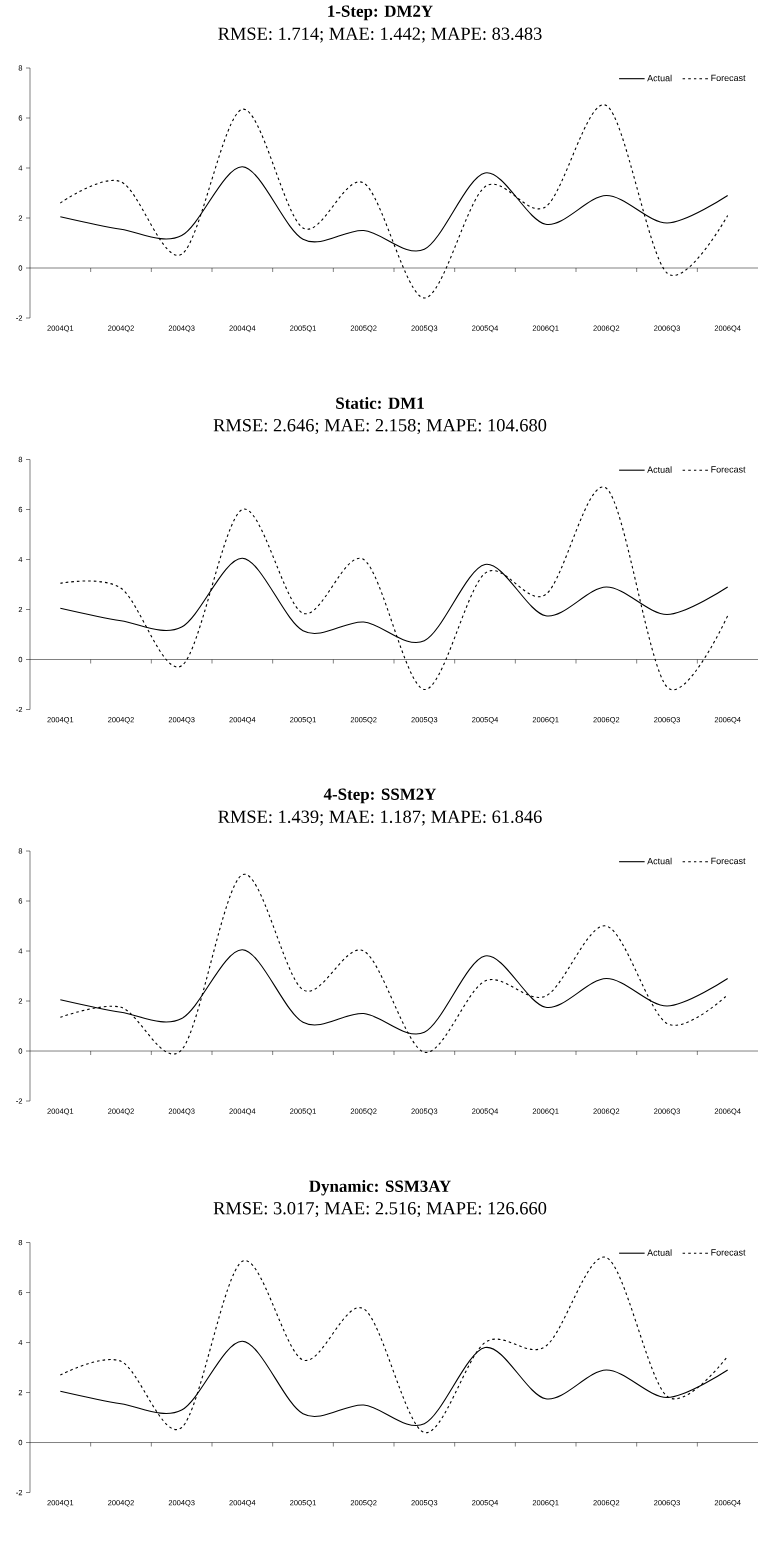 The width and height of the screenshot is (760, 1566). What do you see at coordinates (380, 1210) in the screenshot?
I see `chart-subtitle: RMSE: 3.017; MAE: 2.516; MAPE: 126.660` at bounding box center [380, 1210].